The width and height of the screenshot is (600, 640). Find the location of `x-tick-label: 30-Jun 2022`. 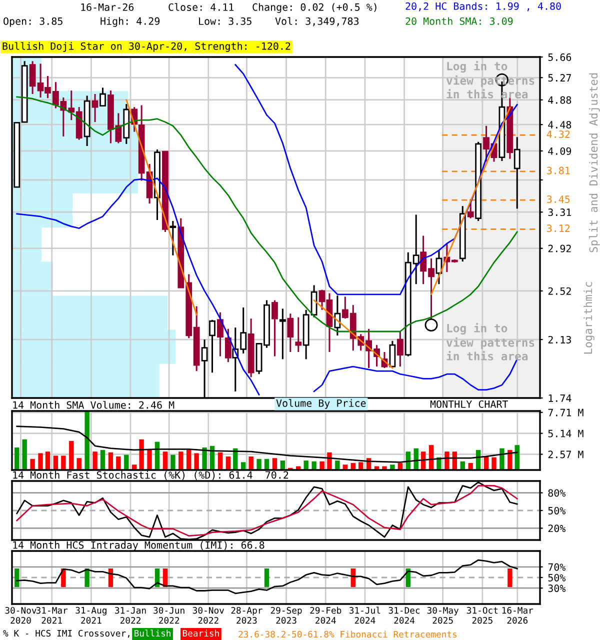

x-tick-label: 30-Jun 2022 is located at coordinates (169, 615).